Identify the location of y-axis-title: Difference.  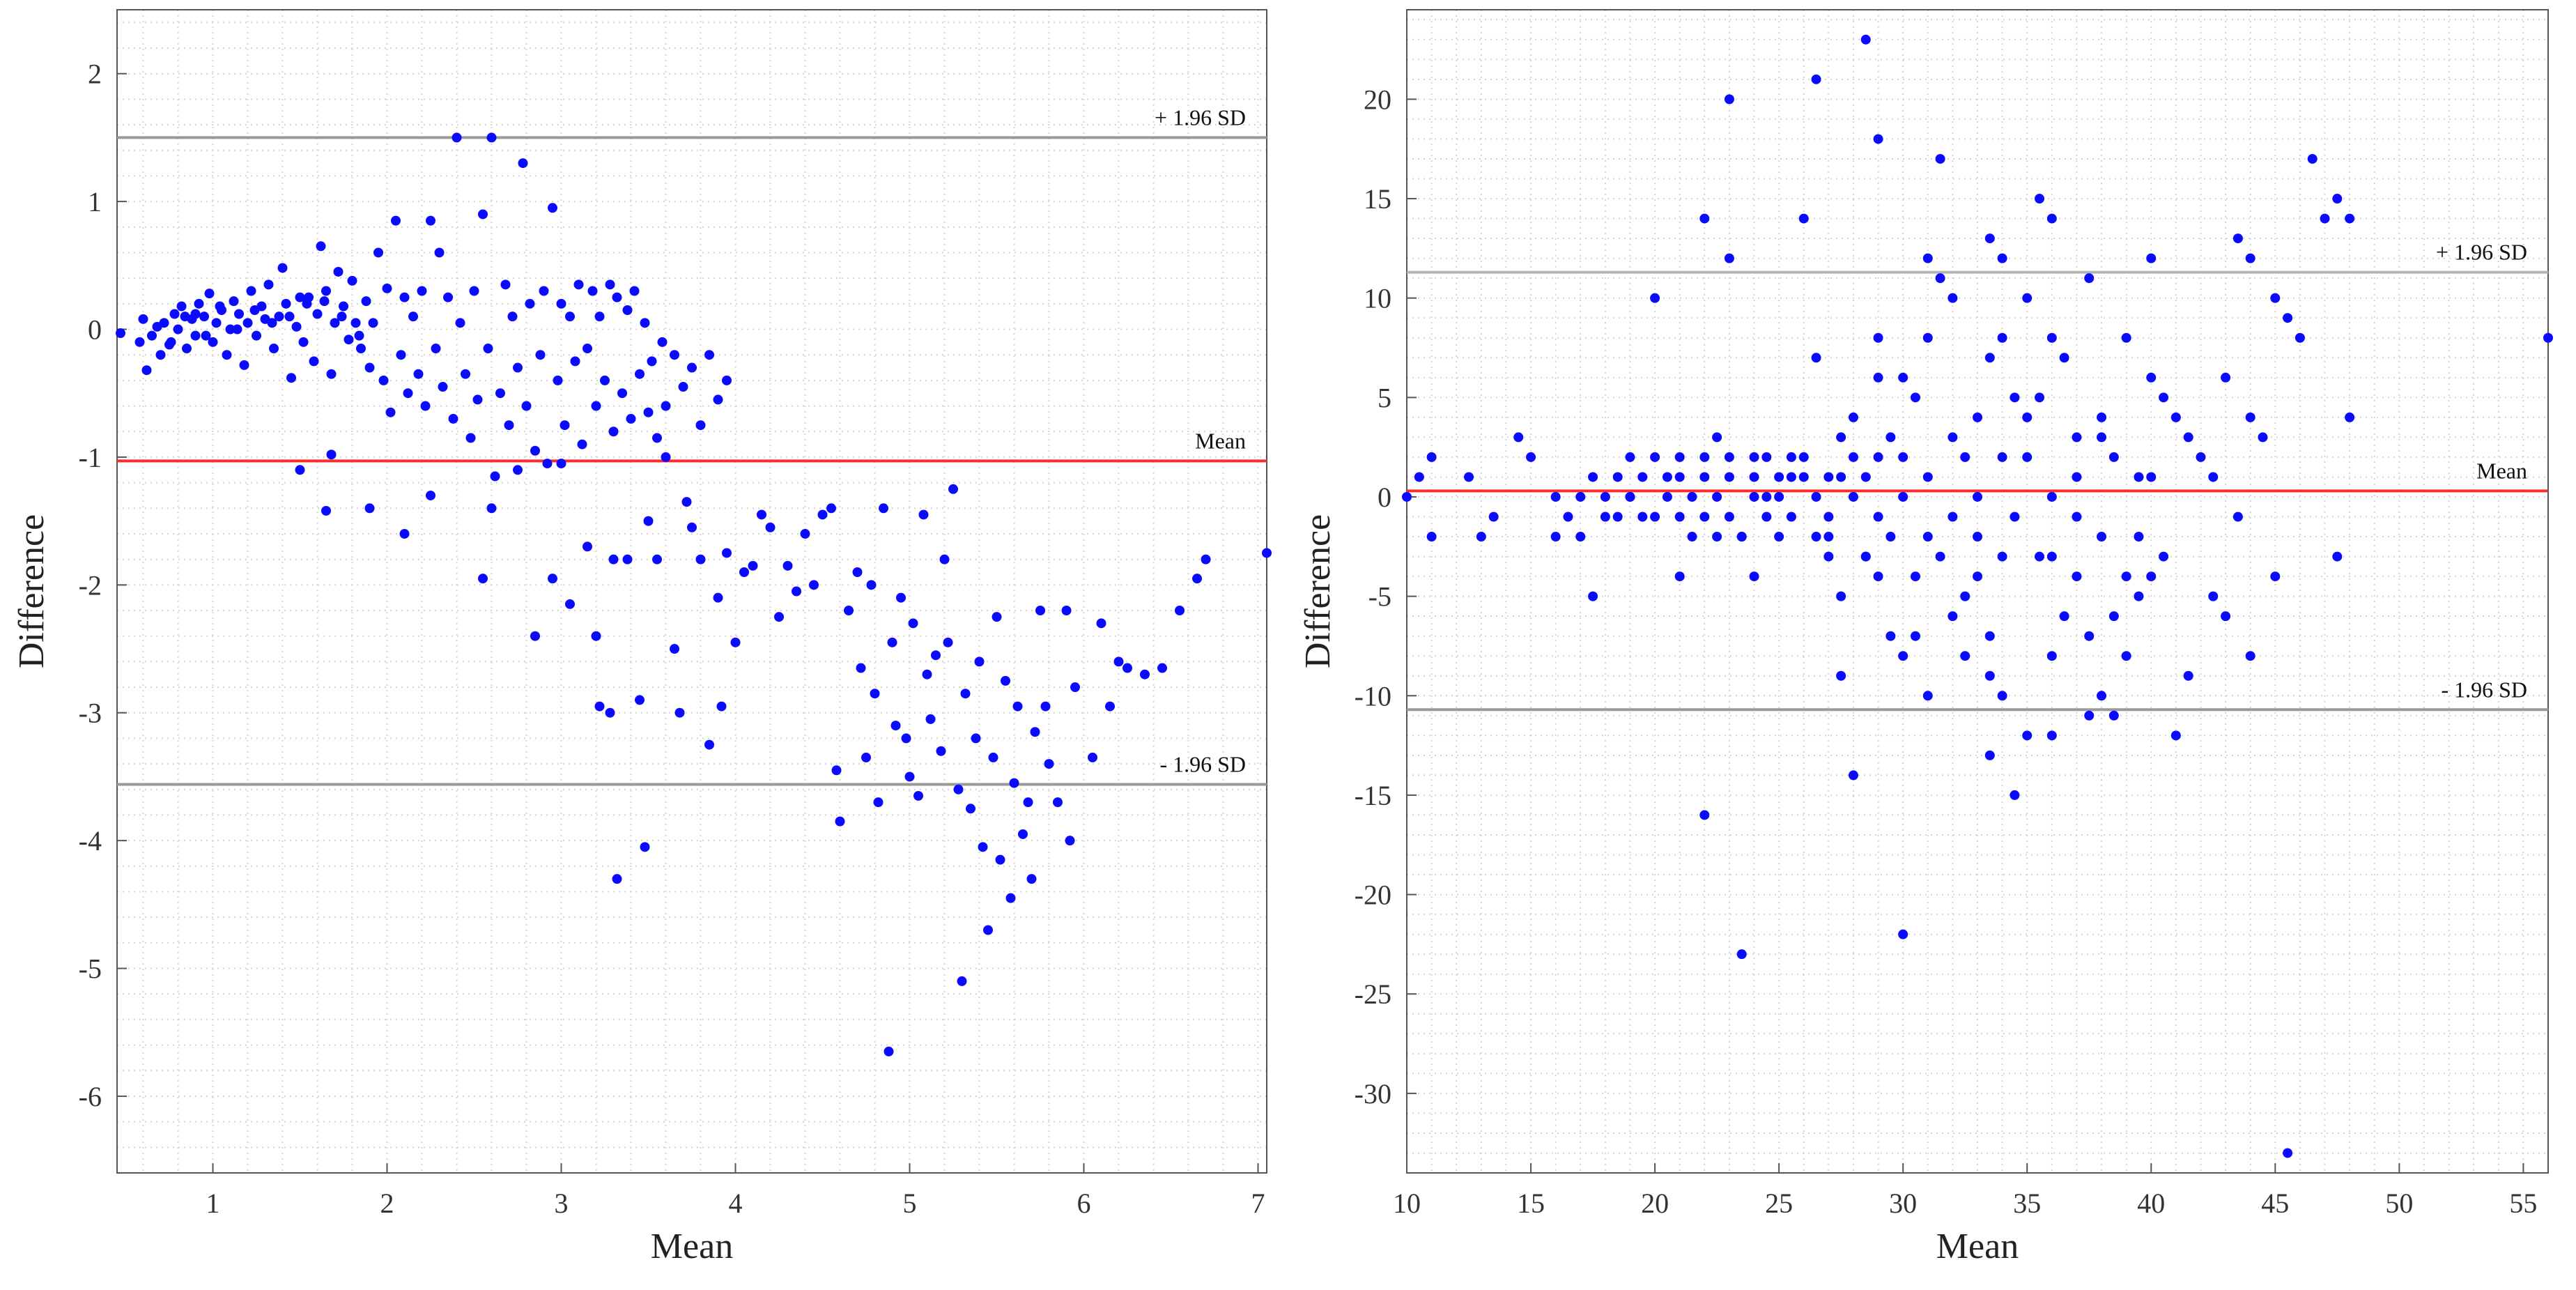
(1318, 591).